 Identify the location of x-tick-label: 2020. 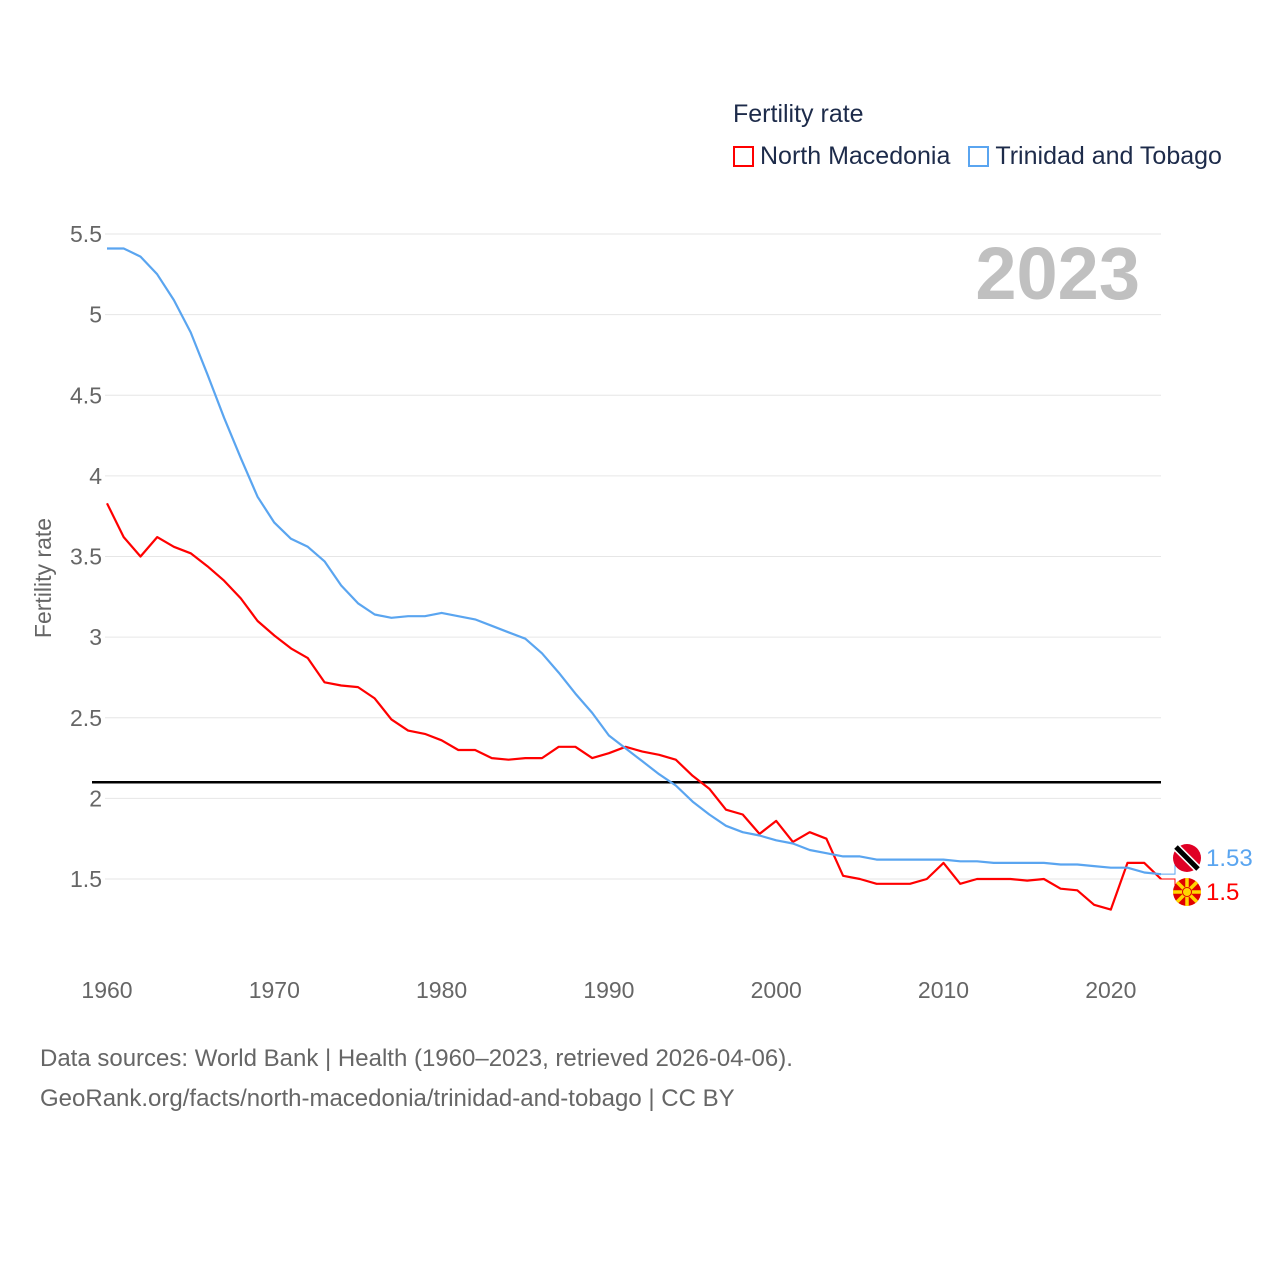
(1110, 990).